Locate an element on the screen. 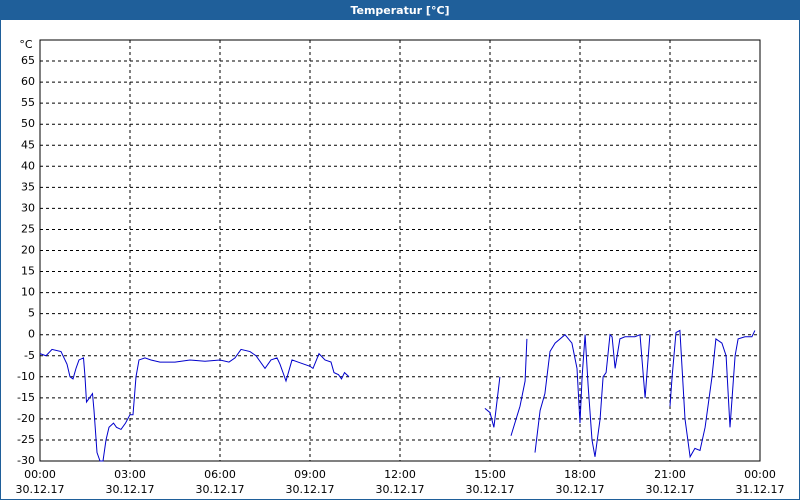 The width and height of the screenshot is (800, 504). y-tick-label: -25 is located at coordinates (26, 439).